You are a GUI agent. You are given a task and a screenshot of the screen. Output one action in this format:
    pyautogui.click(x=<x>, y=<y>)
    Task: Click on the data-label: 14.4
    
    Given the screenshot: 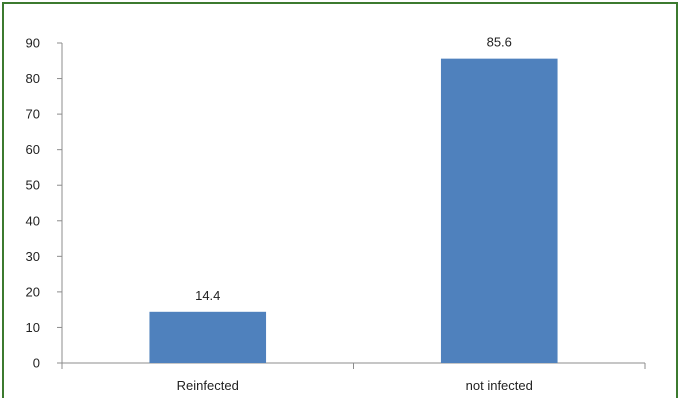 What is the action you would take?
    pyautogui.click(x=207, y=295)
    